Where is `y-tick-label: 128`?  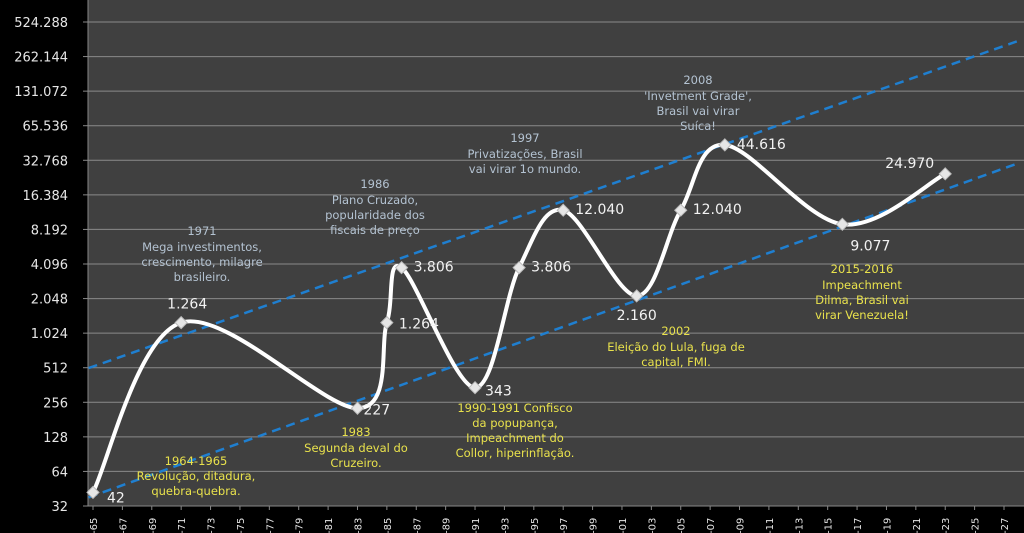 y-tick-label: 128 is located at coordinates (55, 438).